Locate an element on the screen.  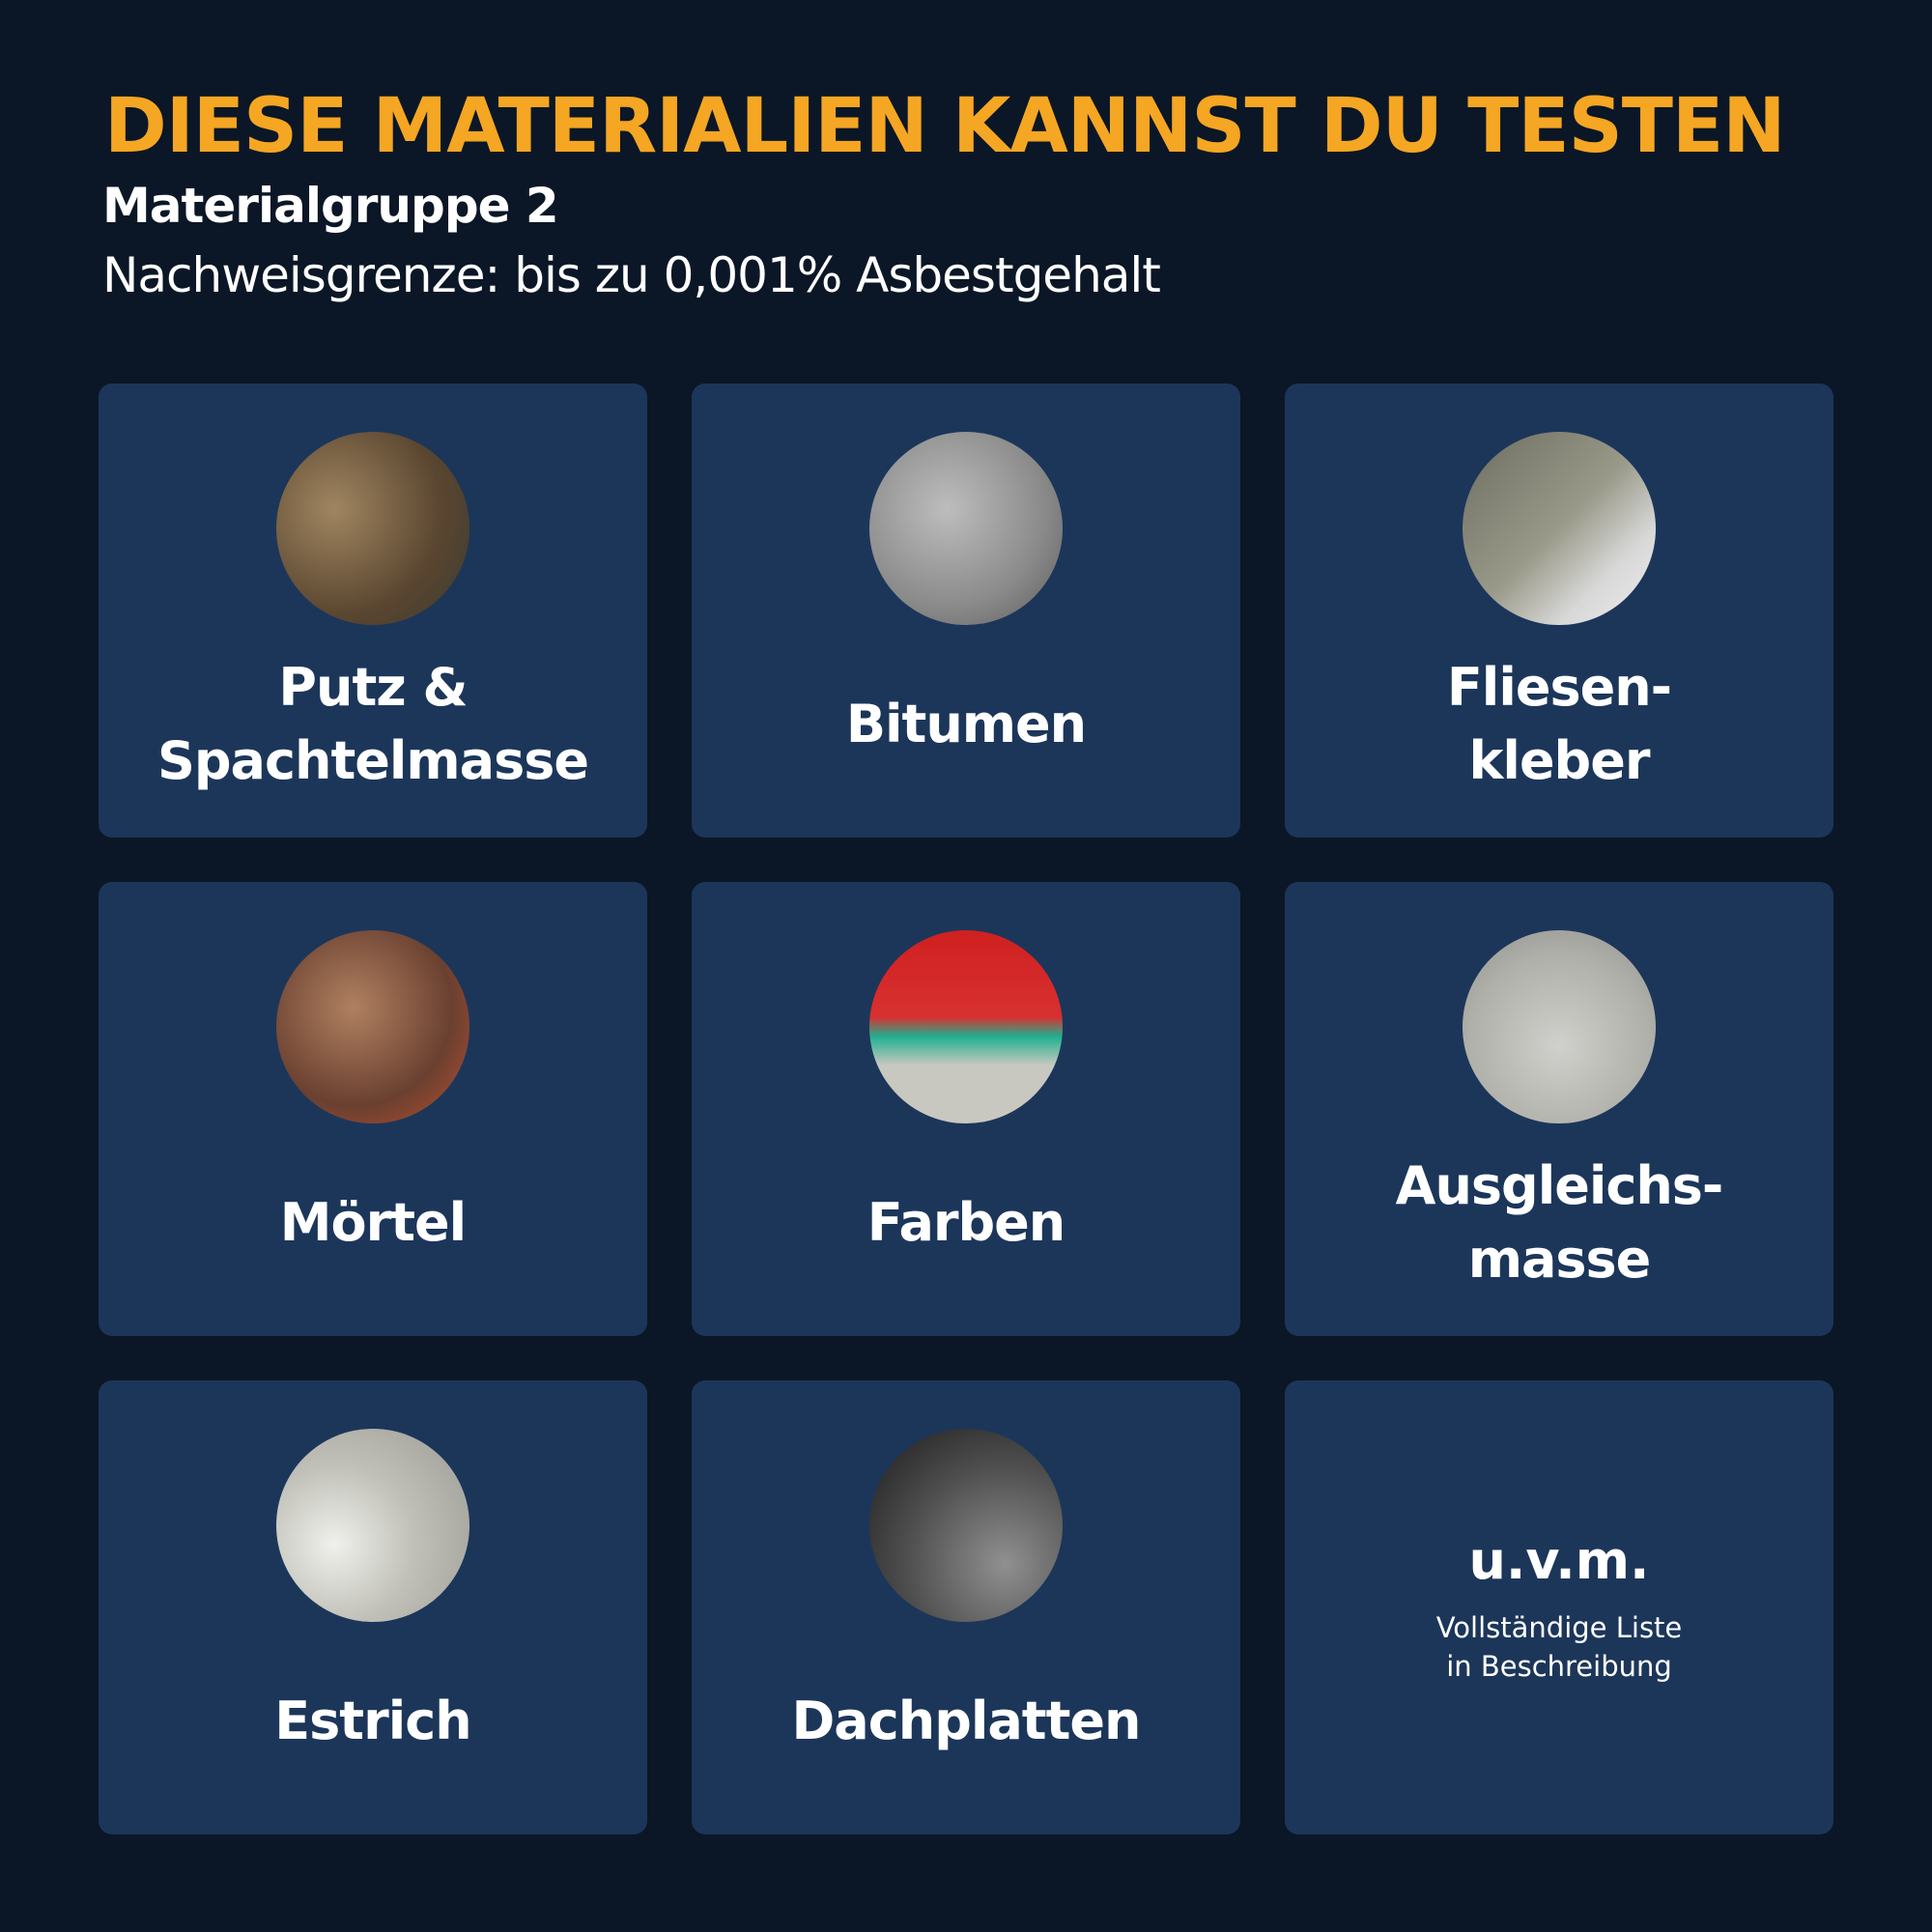
material-card: Bitumen is located at coordinates (966, 611).